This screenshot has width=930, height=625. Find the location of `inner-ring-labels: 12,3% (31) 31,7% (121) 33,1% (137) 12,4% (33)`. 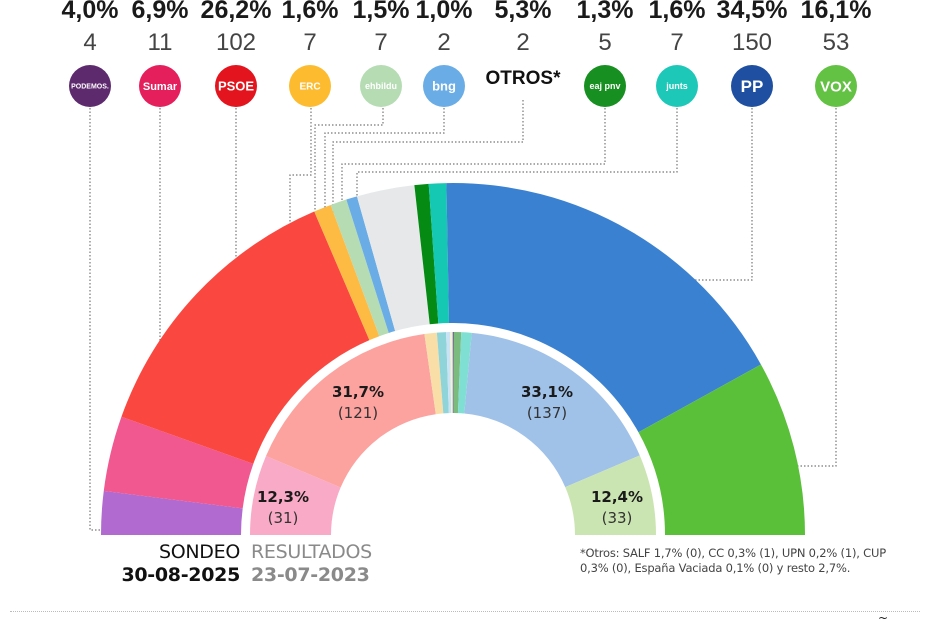

inner-ring-labels: 12,3% (31) 31,7% (121) 33,1% (137) 12,4% (33) is located at coordinates (450, 455).